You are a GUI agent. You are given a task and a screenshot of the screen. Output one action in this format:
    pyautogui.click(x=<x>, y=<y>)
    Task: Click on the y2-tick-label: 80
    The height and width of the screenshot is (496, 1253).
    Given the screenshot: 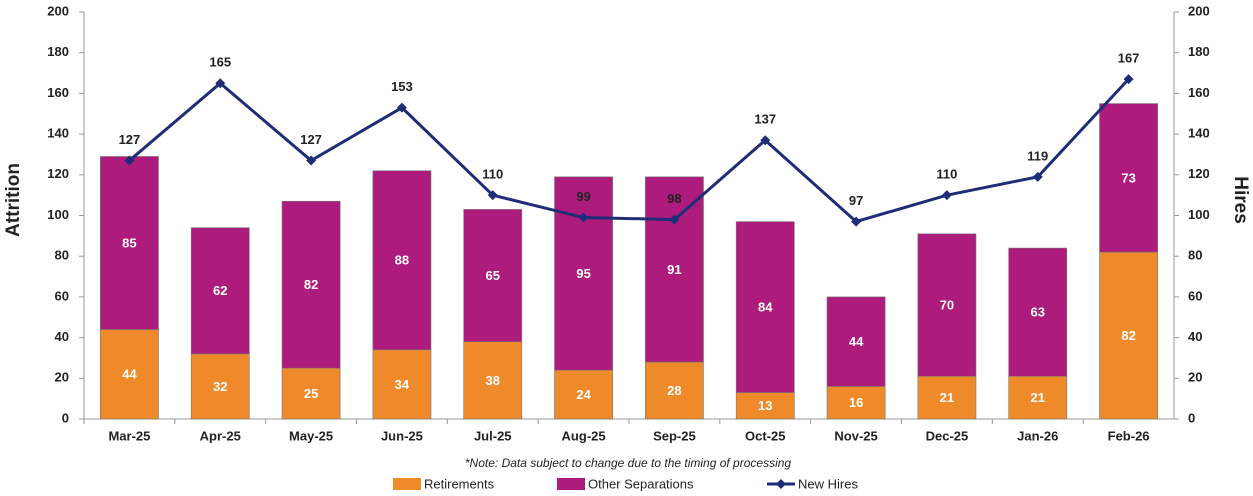 What is the action you would take?
    pyautogui.click(x=1195, y=255)
    